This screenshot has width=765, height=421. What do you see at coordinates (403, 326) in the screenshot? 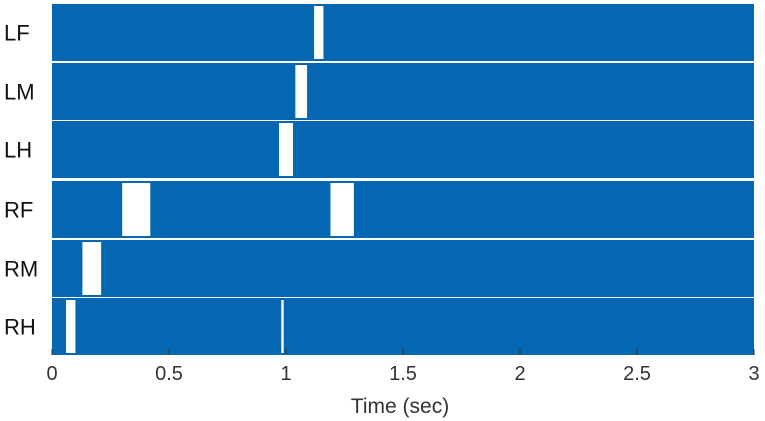
I see `stance-bar-rh` at bounding box center [403, 326].